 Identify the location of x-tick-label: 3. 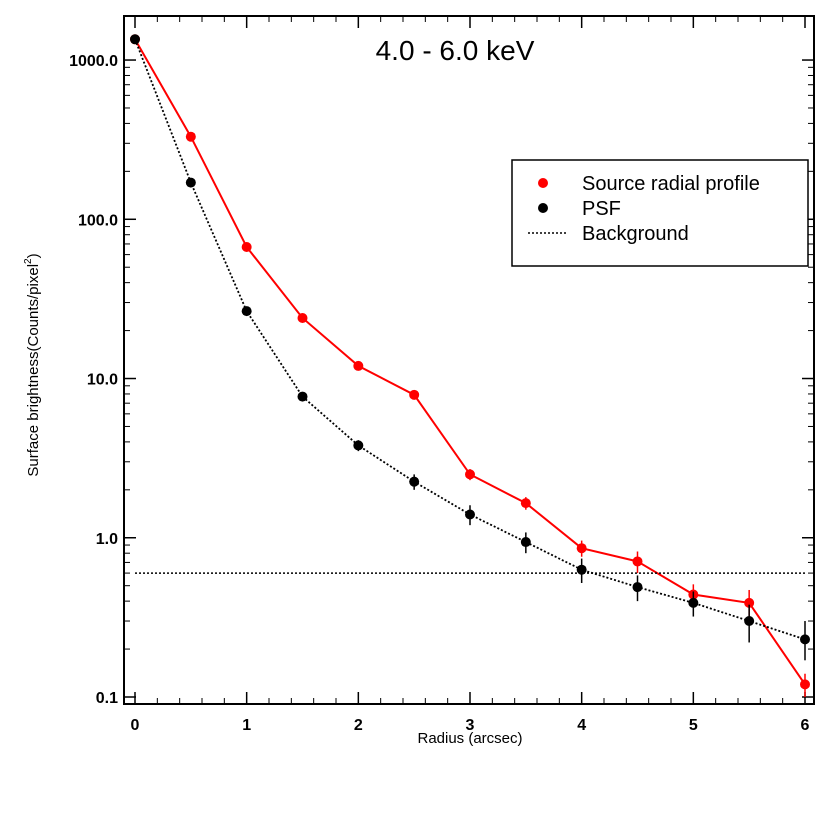
(470, 725).